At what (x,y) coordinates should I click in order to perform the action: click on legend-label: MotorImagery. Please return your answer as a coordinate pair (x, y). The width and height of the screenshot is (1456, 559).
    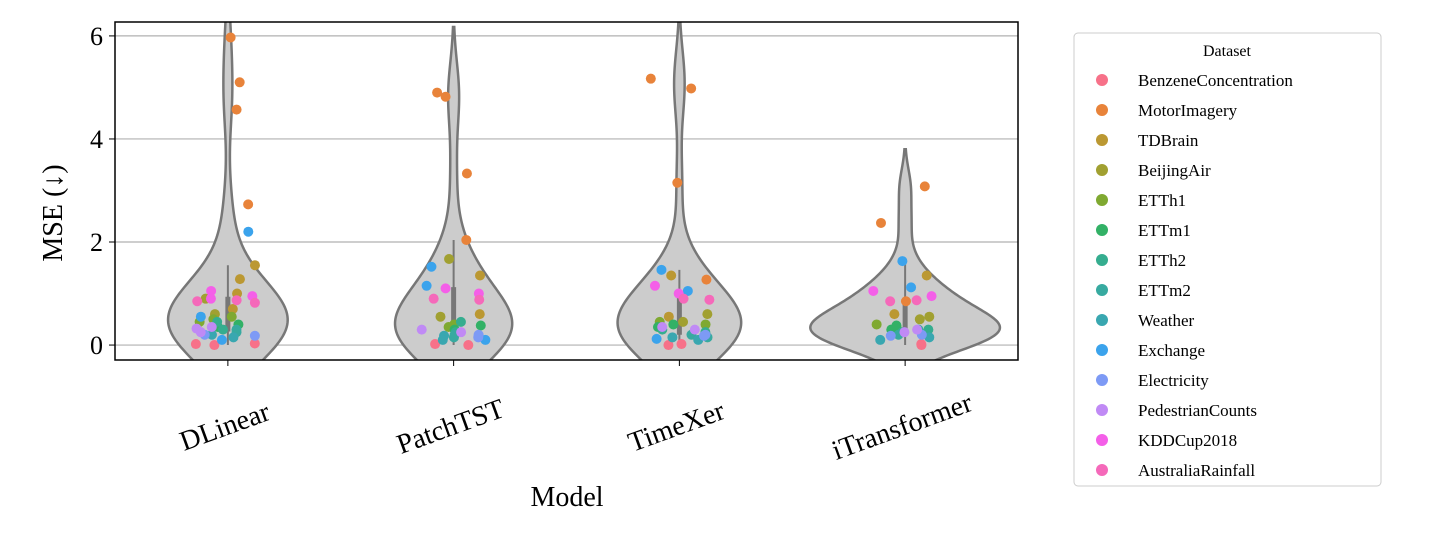
    Looking at the image, I should click on (1188, 110).